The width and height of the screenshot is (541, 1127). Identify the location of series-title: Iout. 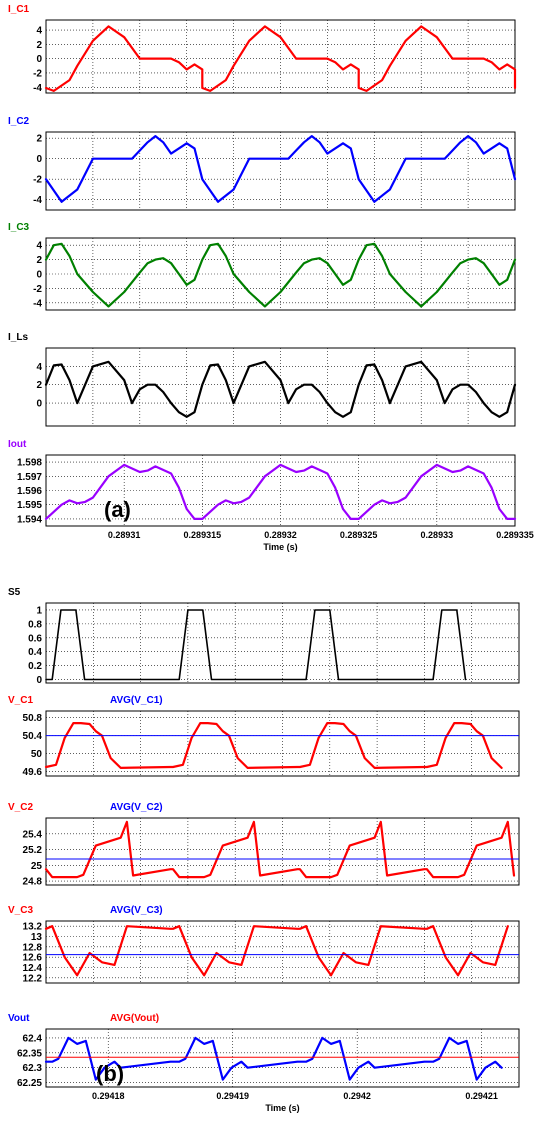
(17, 444).